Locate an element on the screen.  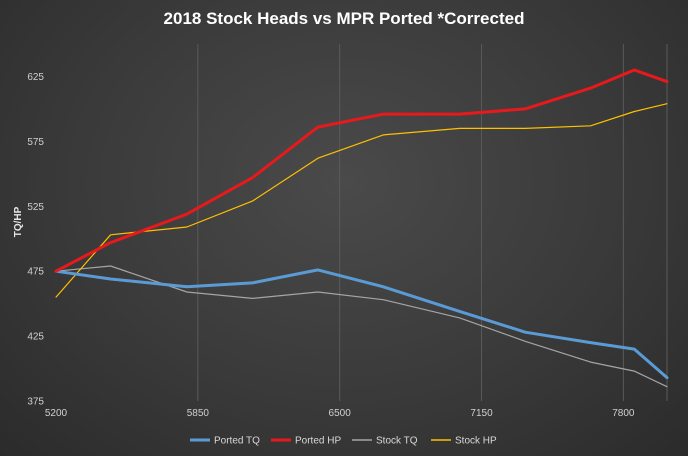
legend-label: Ported HP is located at coordinates (318, 441).